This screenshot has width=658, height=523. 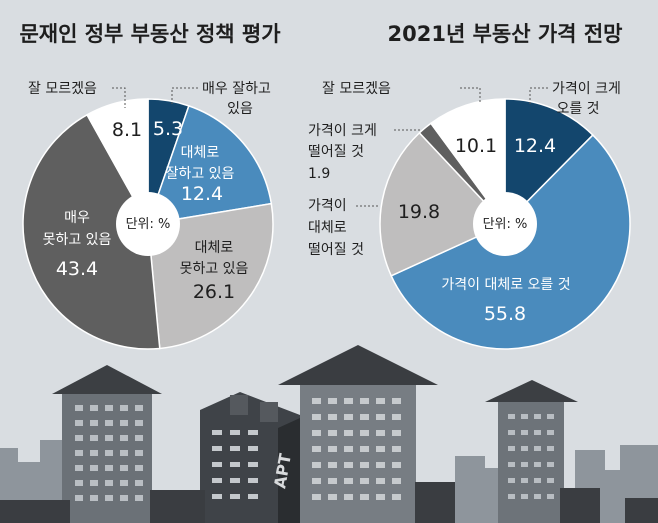 I want to click on c1-value-good: 12.4, so click(x=202, y=194).